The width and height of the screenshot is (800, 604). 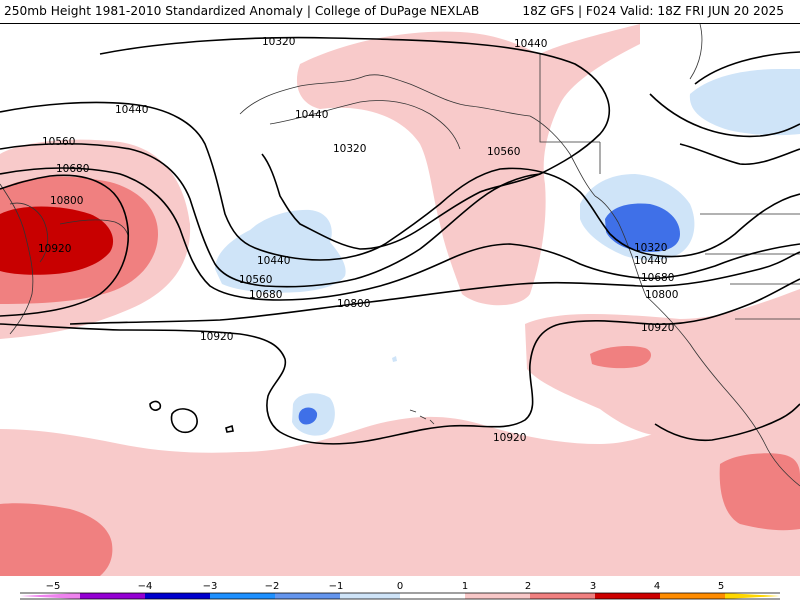 I want to click on scale-tick: −5, so click(x=53, y=586).